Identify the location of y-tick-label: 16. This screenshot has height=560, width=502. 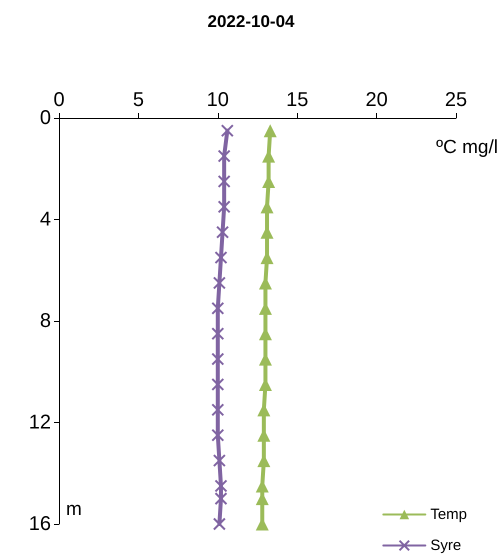
(39, 524).